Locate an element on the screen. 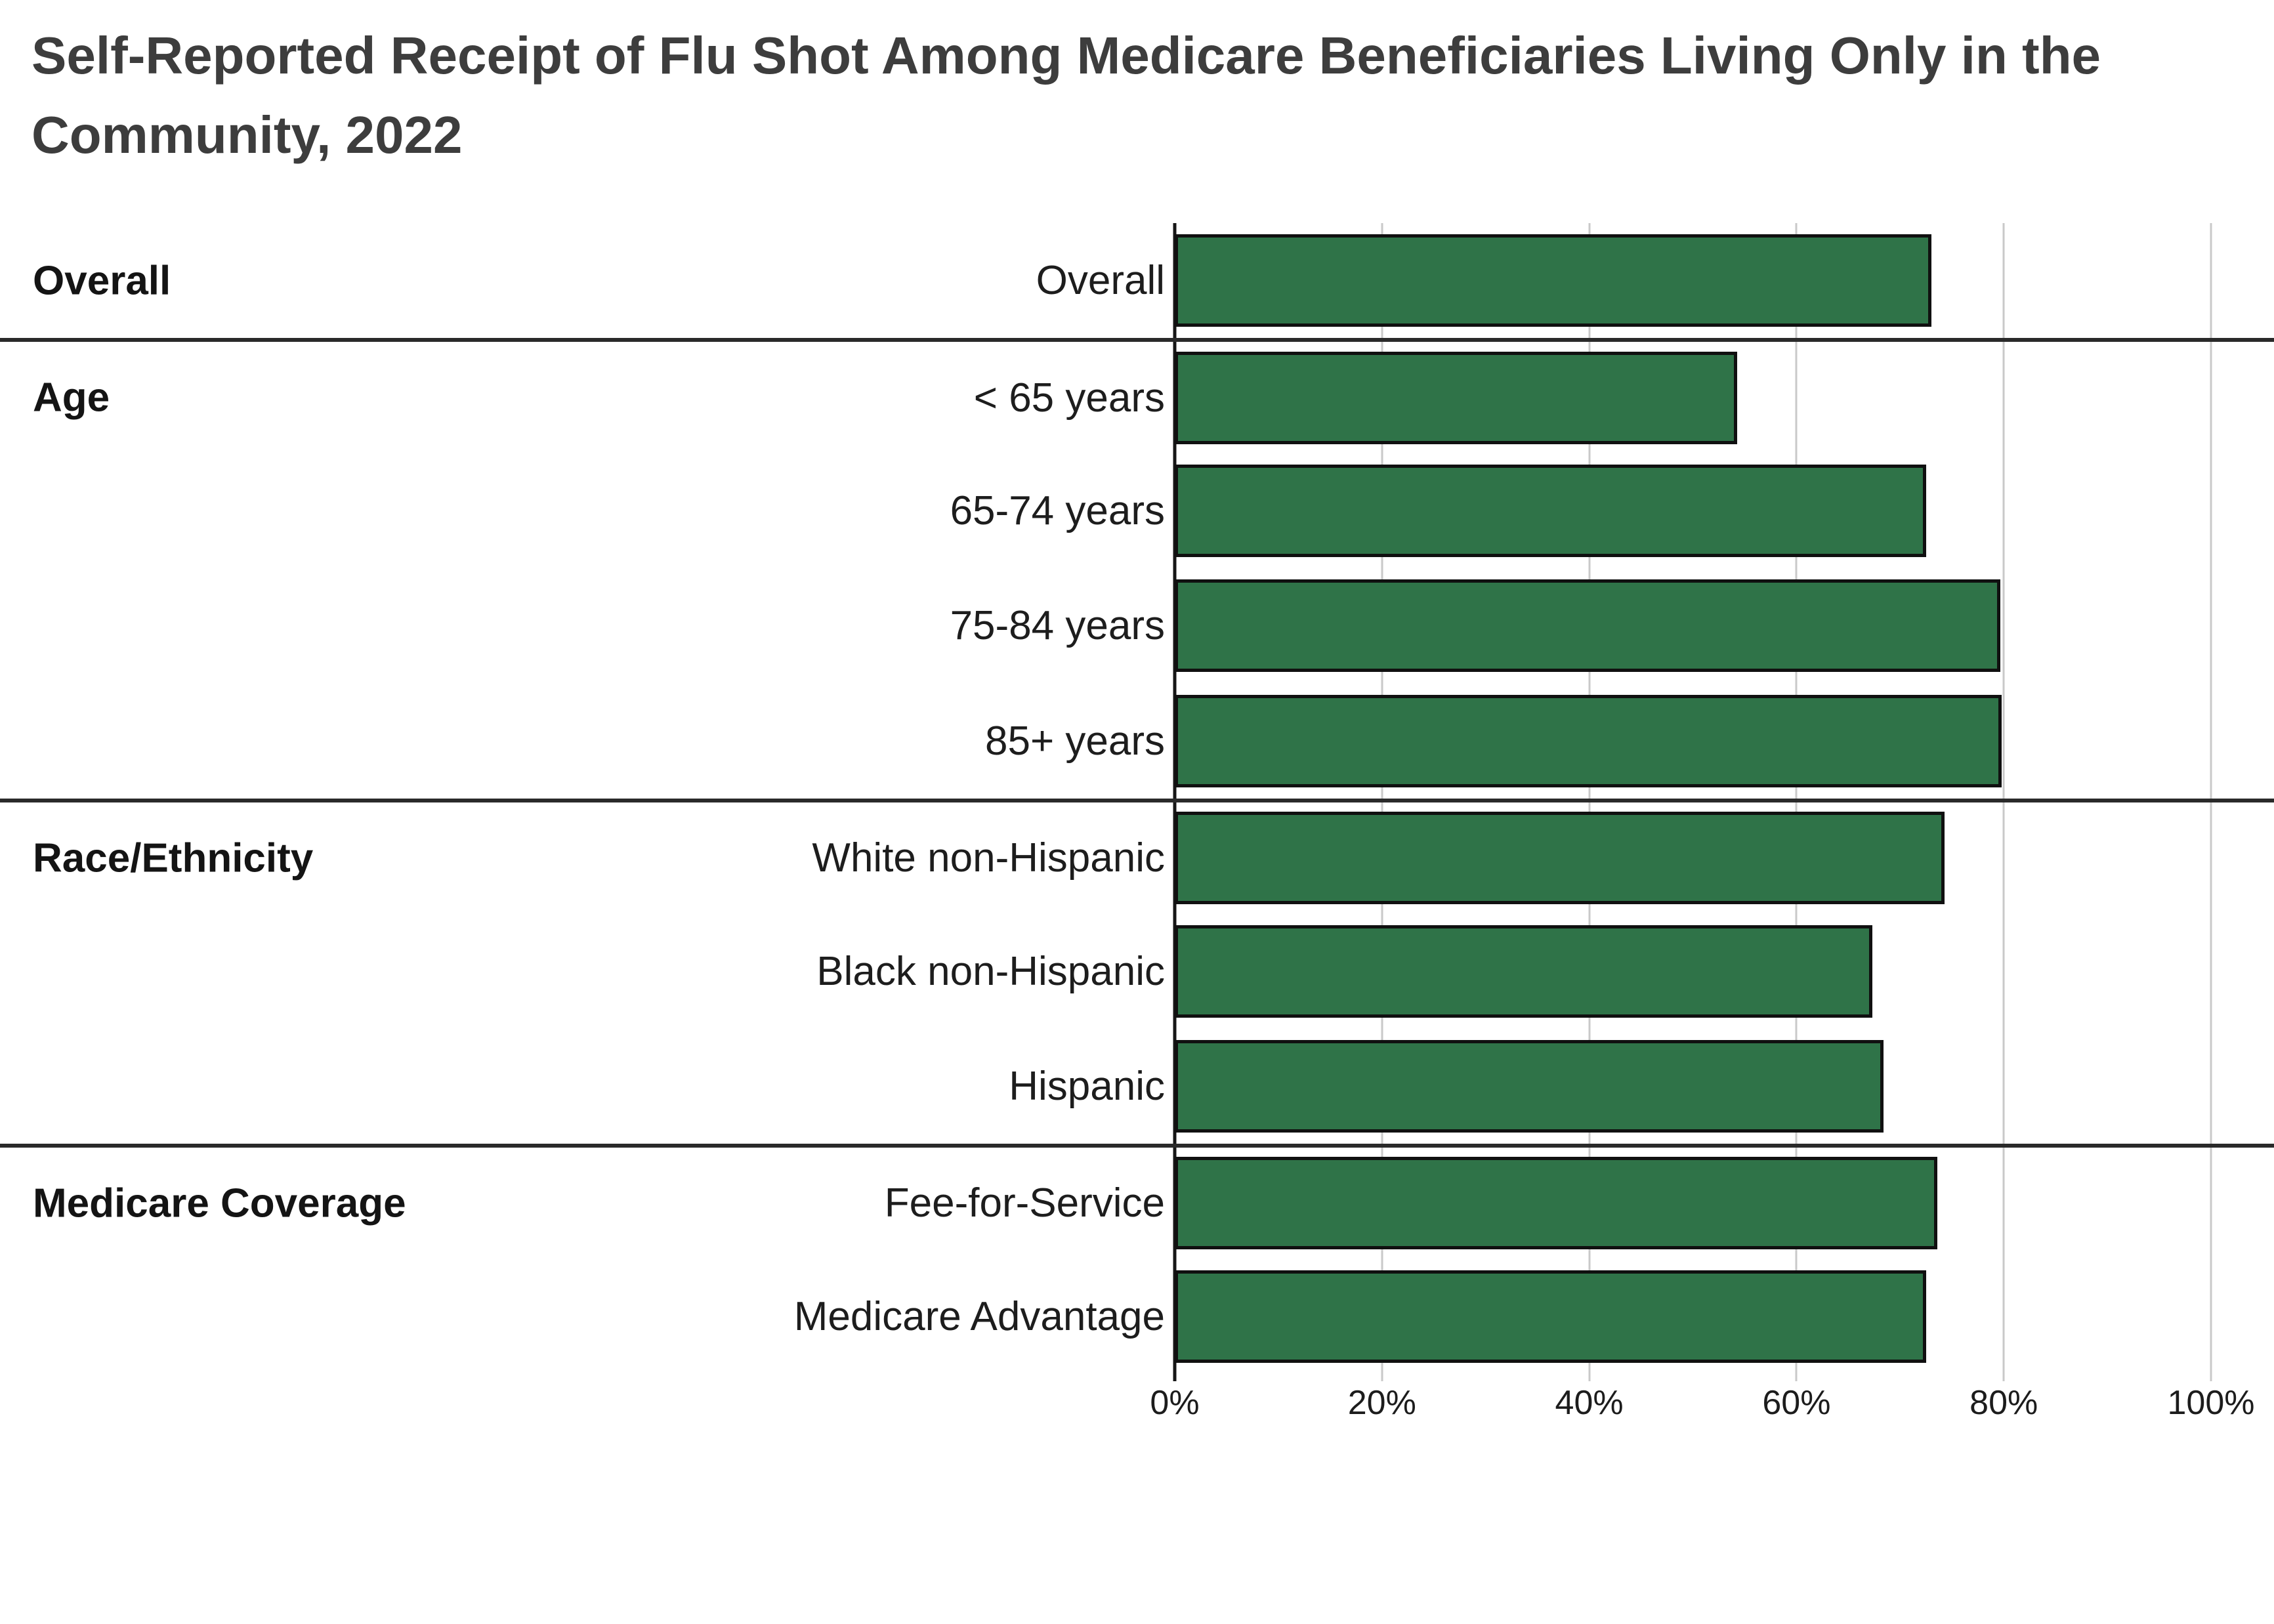 The height and width of the screenshot is (1624, 2274). x-tick-label: 20% is located at coordinates (1381, 1403).